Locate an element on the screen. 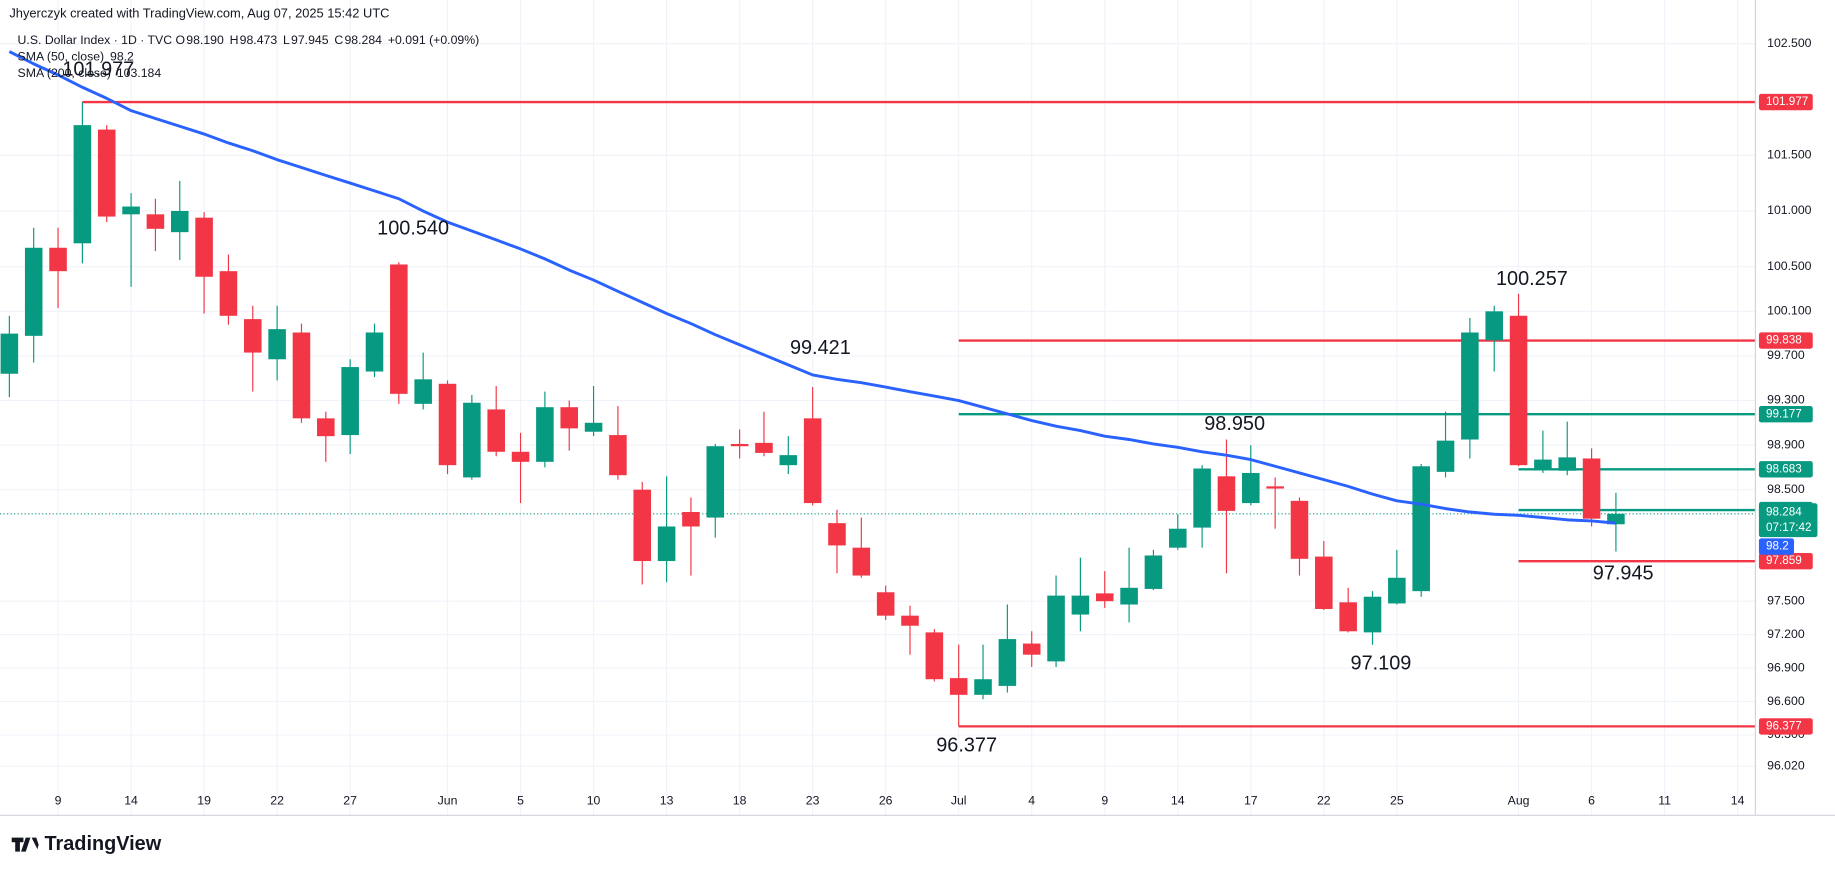 The image size is (1835, 875). ohlc-key: L is located at coordinates (286, 40).